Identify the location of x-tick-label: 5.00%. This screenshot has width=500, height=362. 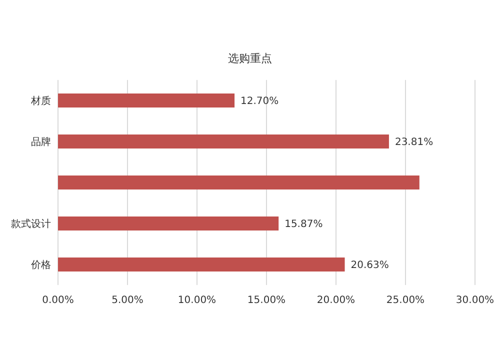
(128, 300).